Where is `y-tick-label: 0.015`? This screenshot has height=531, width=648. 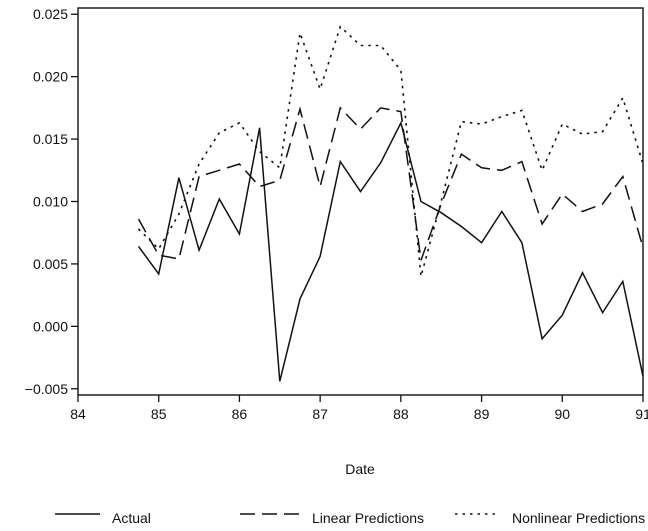 y-tick-label: 0.015 is located at coordinates (50, 139).